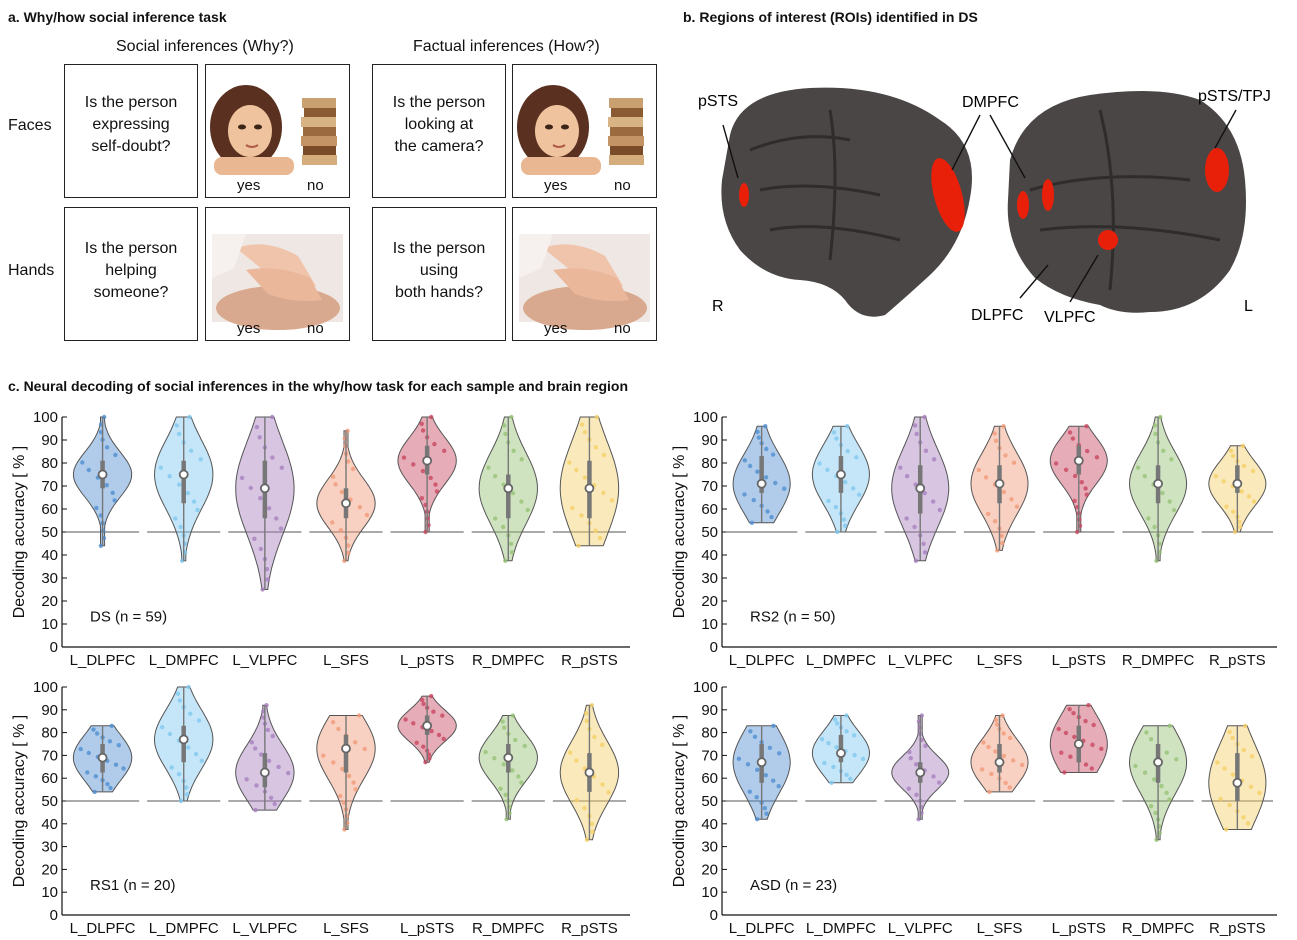 The image size is (1297, 940). Describe the element at coordinates (249, 328) in the screenshot. I see `yes-answer: yes` at that location.